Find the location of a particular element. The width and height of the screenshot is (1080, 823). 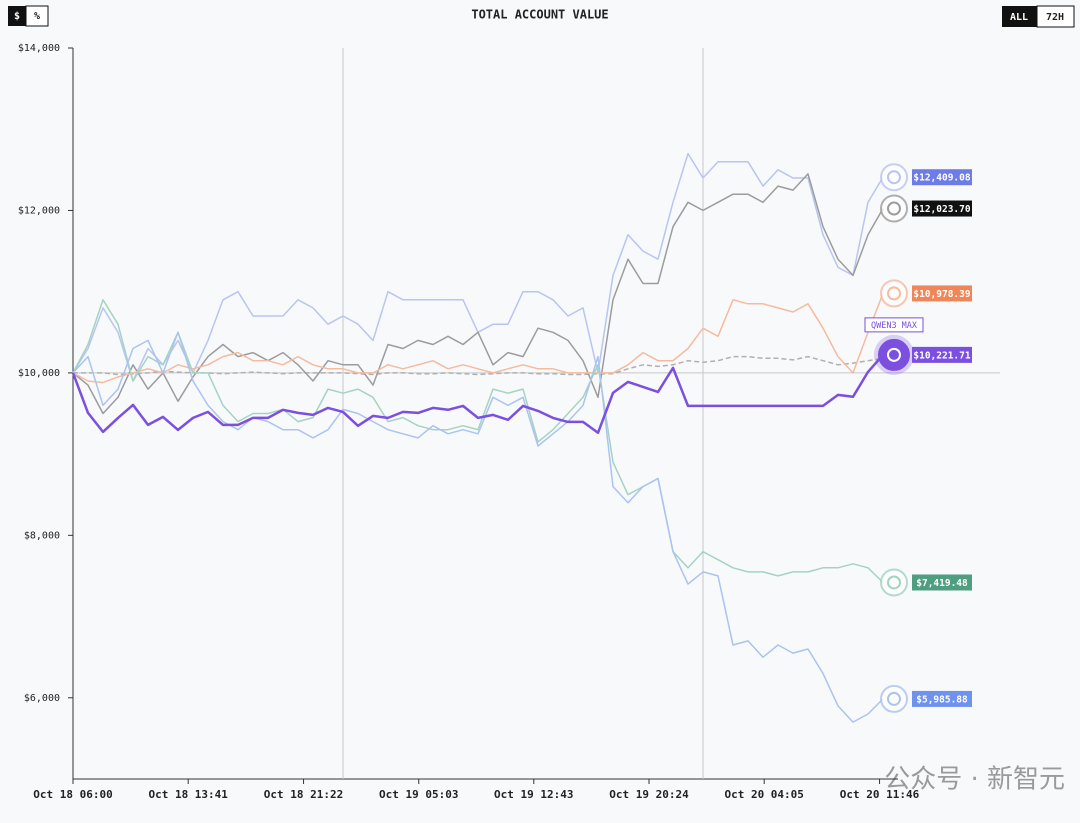

toggle-dollar is located at coordinates (17, 16).